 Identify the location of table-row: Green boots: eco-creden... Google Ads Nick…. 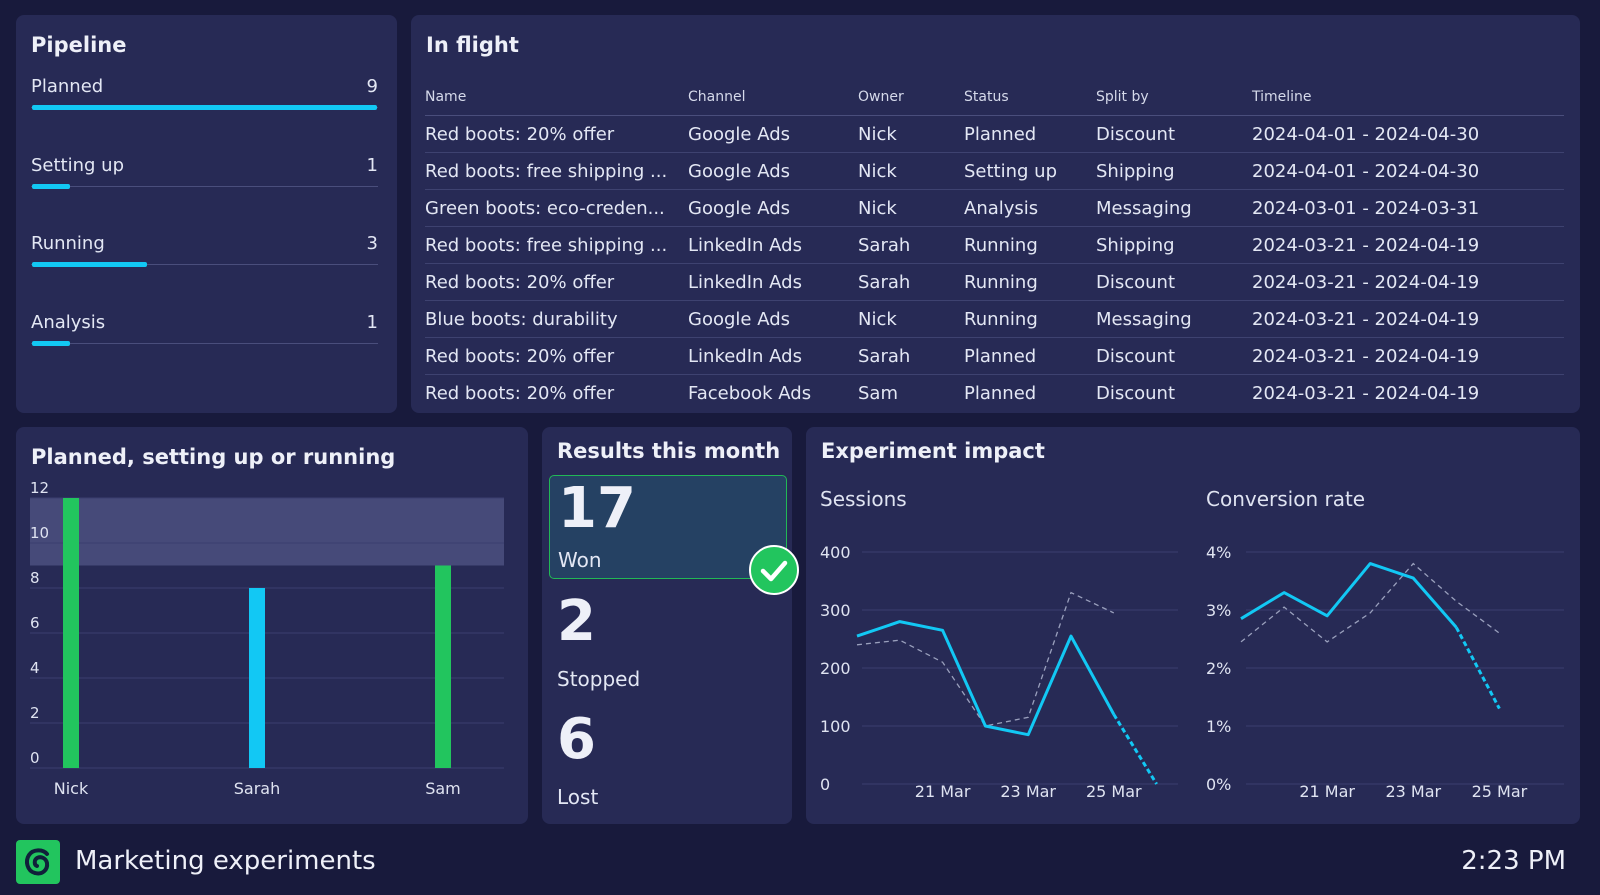
(994, 208).